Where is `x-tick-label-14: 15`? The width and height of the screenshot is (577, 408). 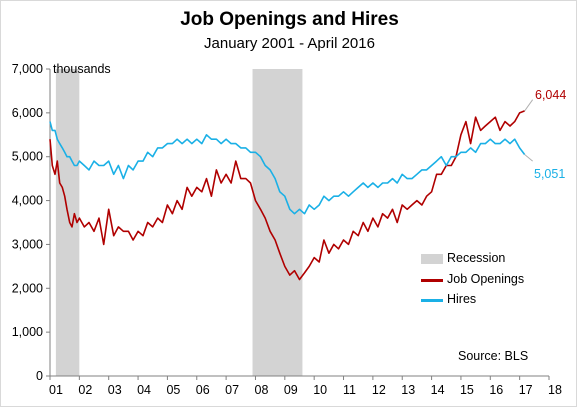 x-tick-label-14: 15 is located at coordinates (467, 390).